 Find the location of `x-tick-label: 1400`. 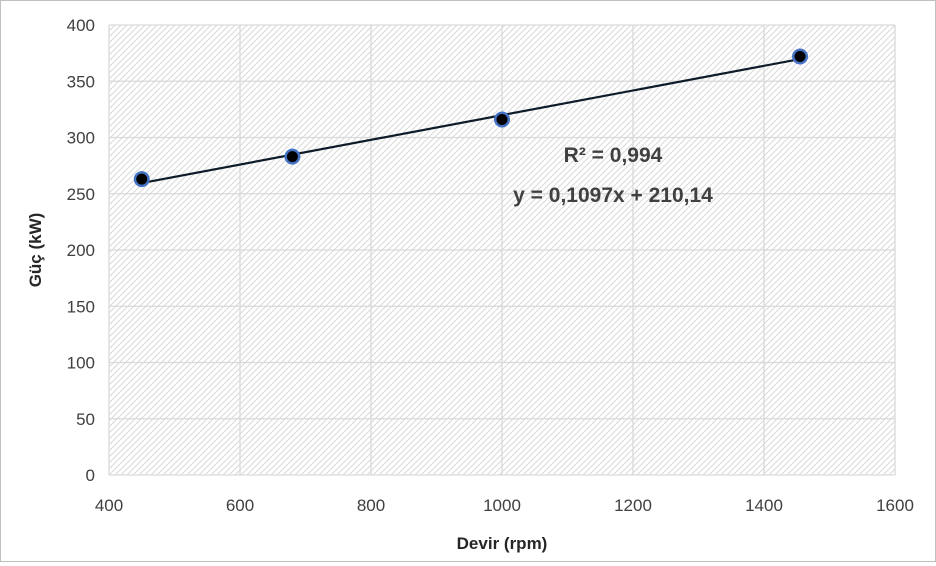

x-tick-label: 1400 is located at coordinates (764, 505).